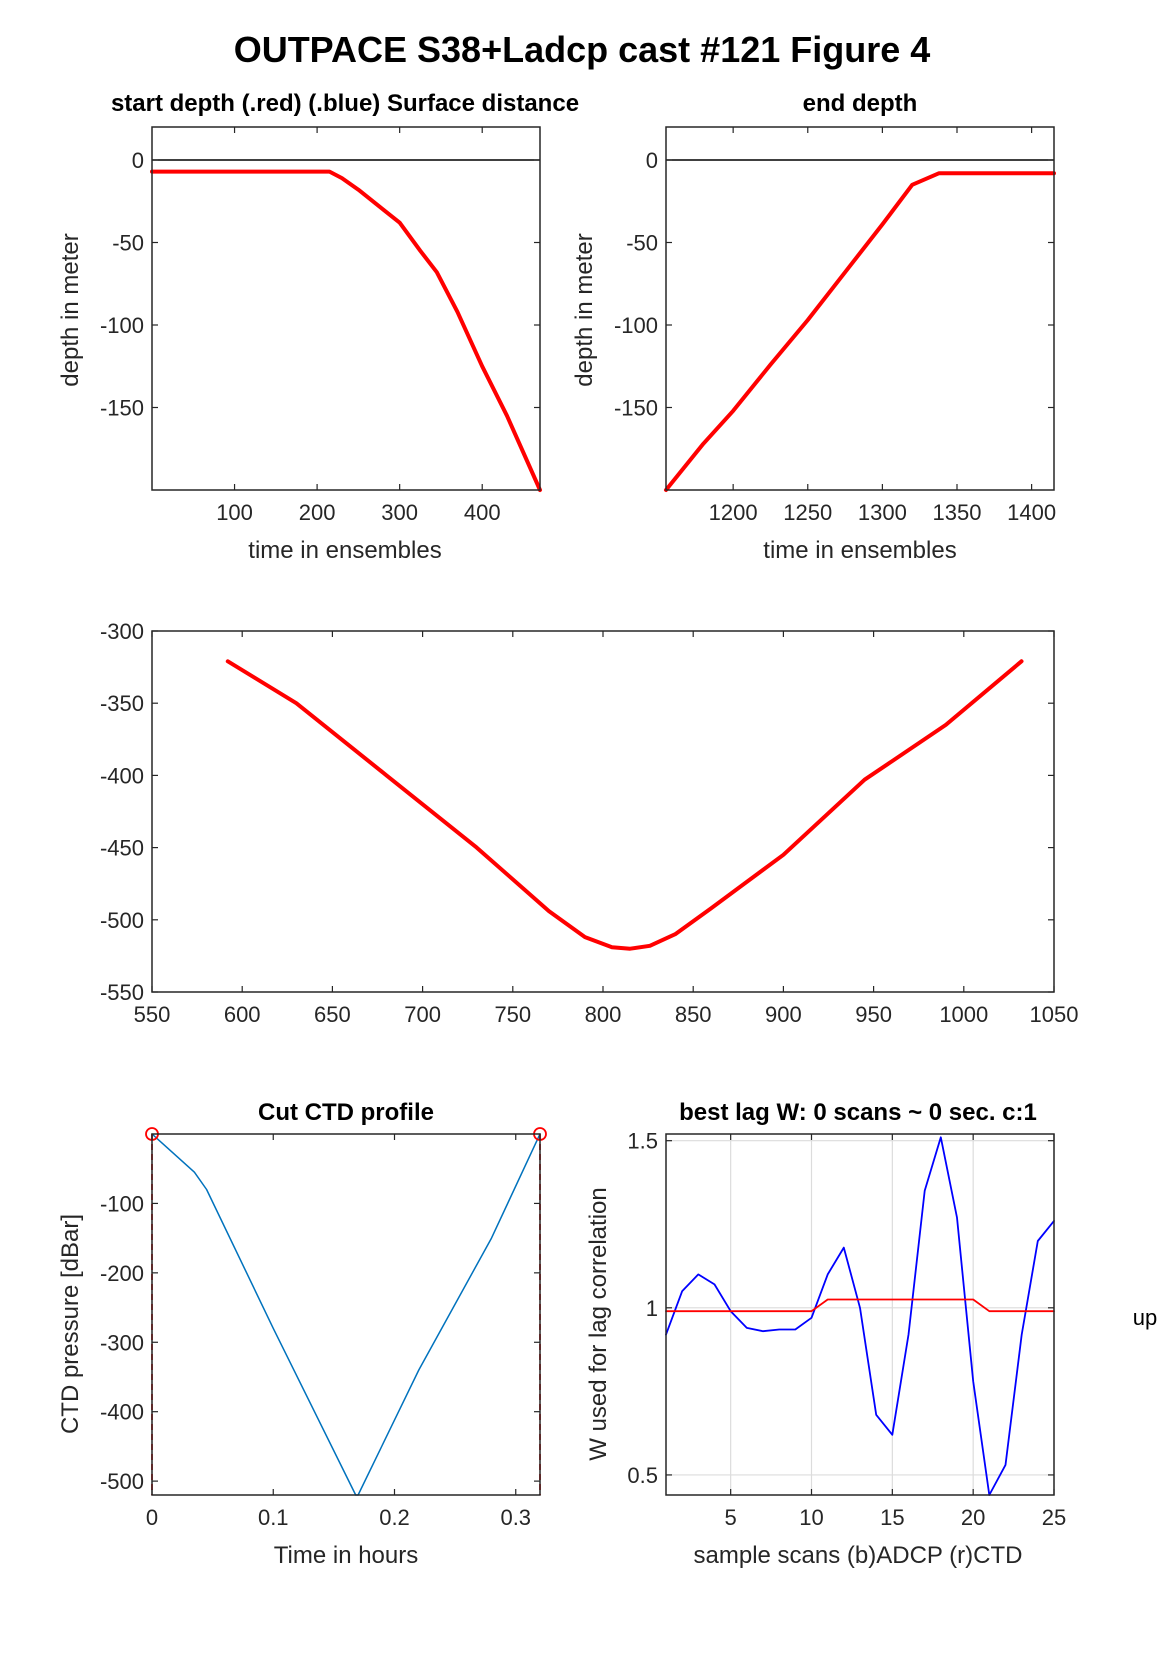  Describe the element at coordinates (811, 1517) in the screenshot. I see `x-tick-label: 10` at that location.